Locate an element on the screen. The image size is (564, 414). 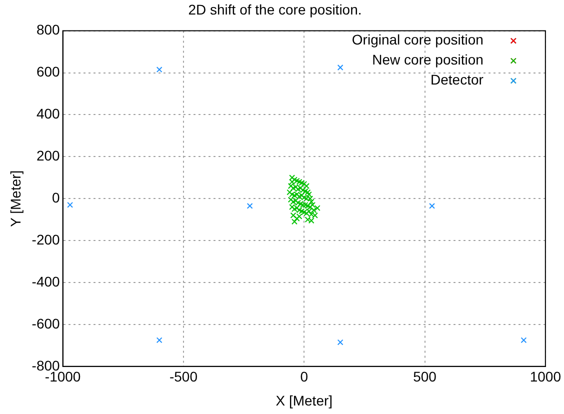
y-tick-label: 400 is located at coordinates (48, 114).